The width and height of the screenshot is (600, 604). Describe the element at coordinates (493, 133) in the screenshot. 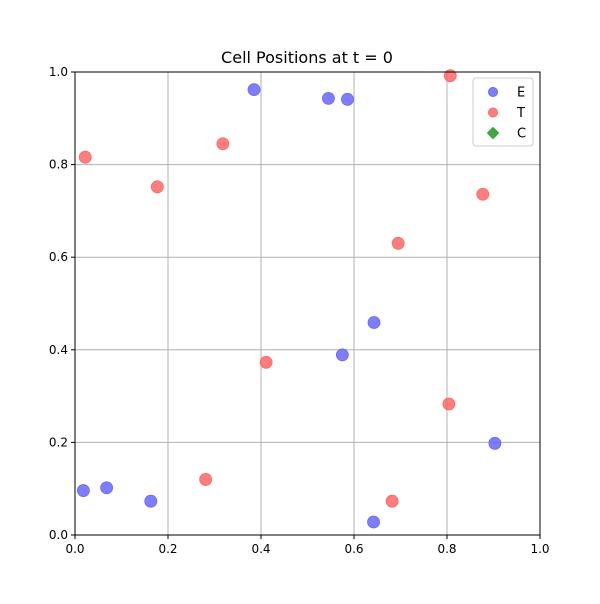

I see `legend-marker-C` at that location.